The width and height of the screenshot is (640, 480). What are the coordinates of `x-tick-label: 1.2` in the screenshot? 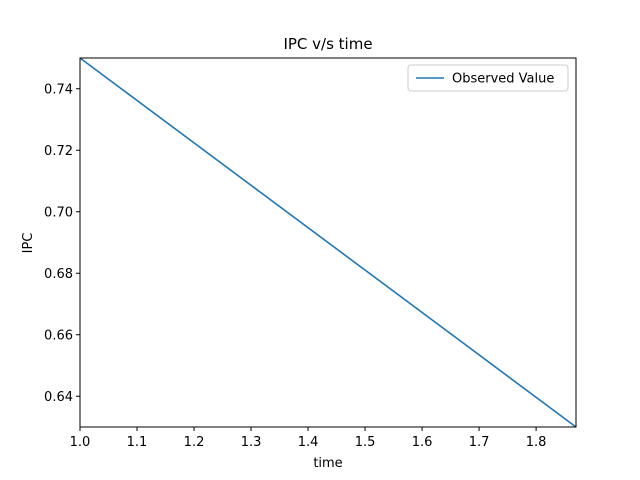 It's located at (194, 442).